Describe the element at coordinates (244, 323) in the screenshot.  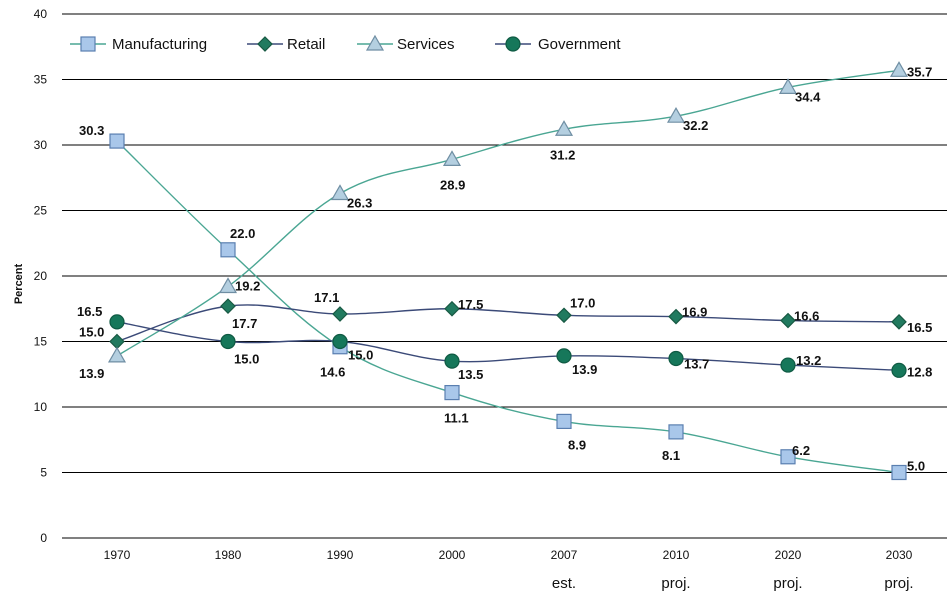
I see `data-label-retail: 17.7` at that location.